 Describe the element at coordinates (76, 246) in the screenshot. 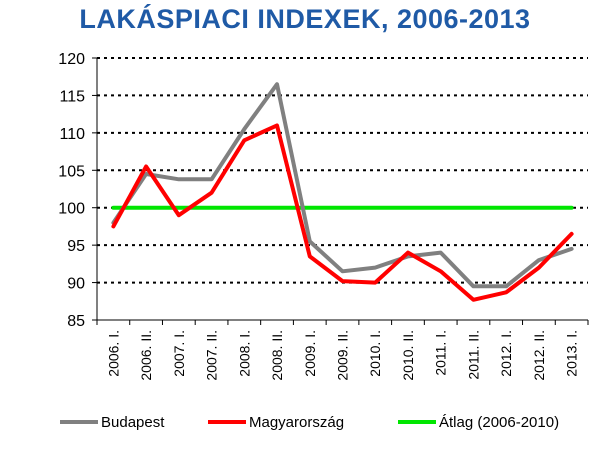

I see `y-tick-label-95: 95` at that location.